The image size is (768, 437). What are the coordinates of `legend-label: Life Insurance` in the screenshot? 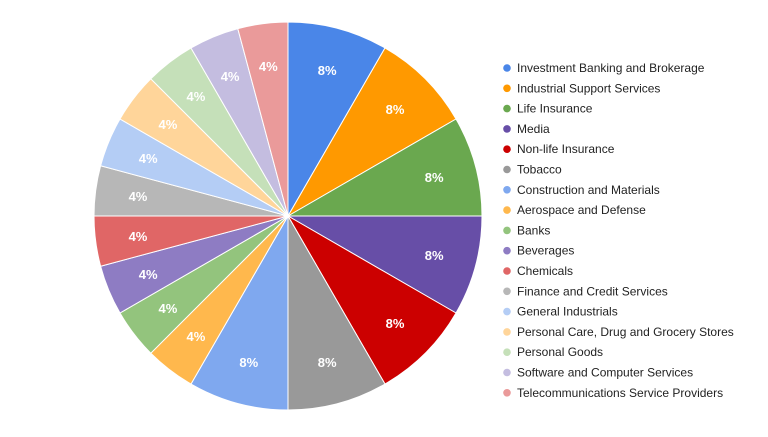 It's located at (555, 109).